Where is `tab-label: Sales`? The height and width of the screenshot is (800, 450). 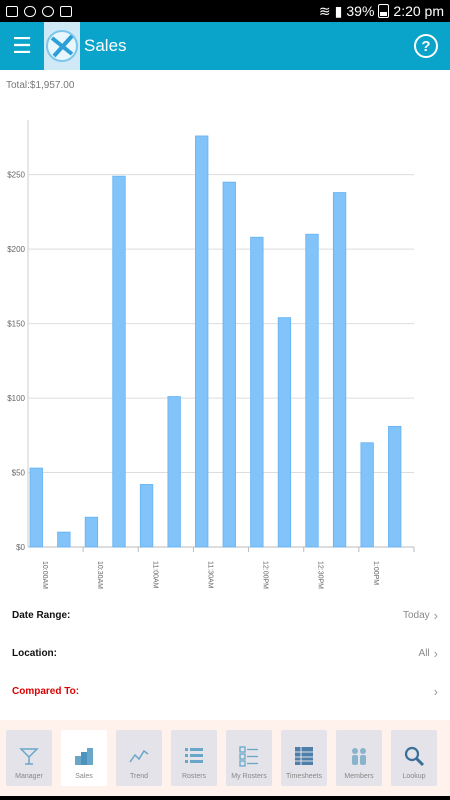 tab-label: Sales is located at coordinates (84, 776).